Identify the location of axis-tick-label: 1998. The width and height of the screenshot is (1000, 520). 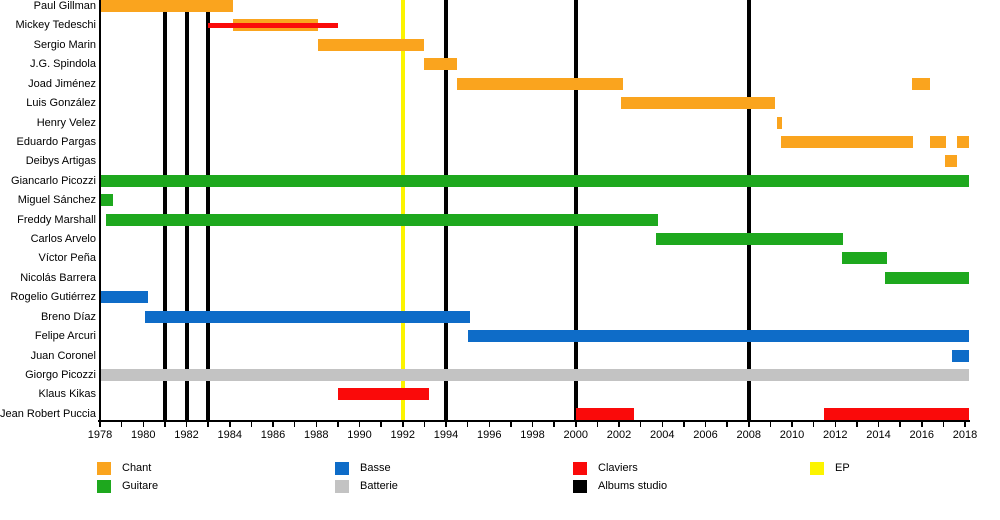
(532, 435).